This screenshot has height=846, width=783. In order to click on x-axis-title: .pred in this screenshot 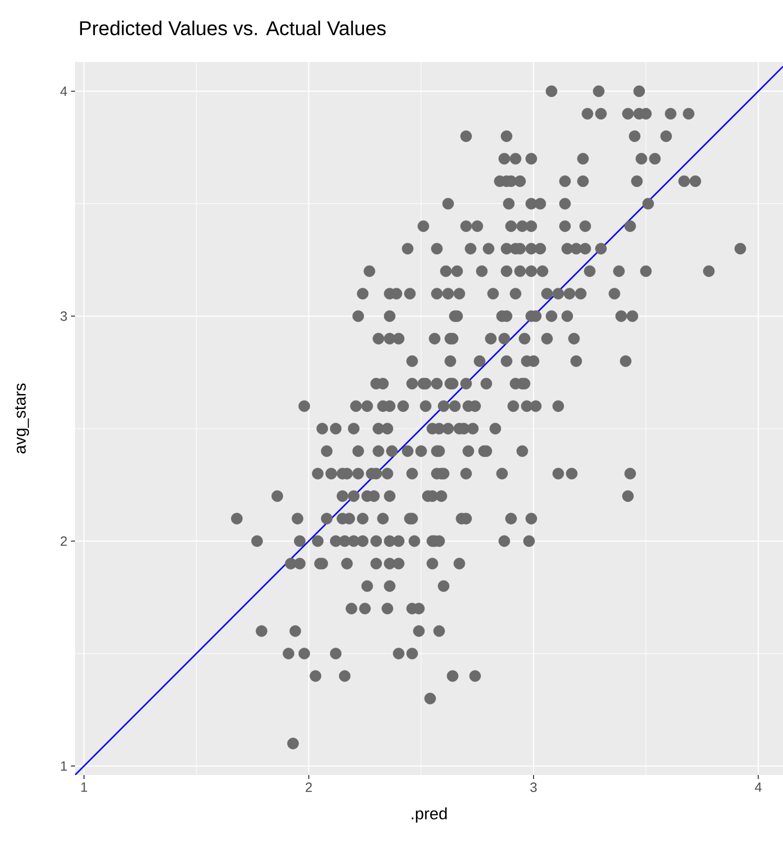, I will do `click(429, 815)`.